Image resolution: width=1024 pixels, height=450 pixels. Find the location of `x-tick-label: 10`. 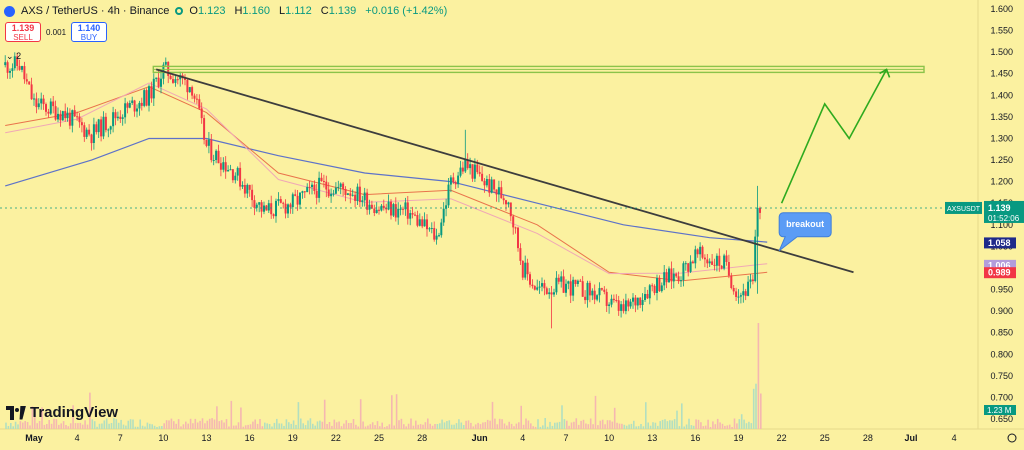

x-tick-label: 10 is located at coordinates (163, 438).